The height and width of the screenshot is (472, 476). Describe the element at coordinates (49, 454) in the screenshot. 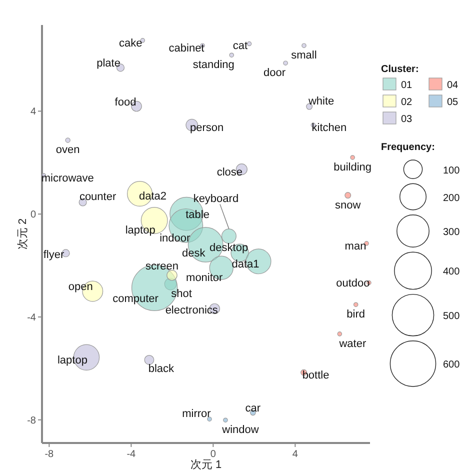

I see `x-tick-label: -8` at that location.